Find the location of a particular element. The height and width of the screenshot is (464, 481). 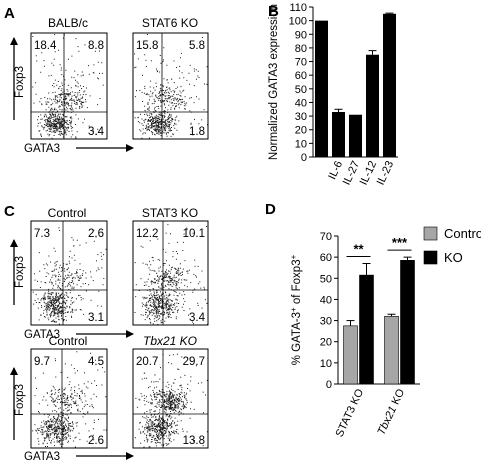

panel-b-y-tick-label: 60 is located at coordinates (301, 76).